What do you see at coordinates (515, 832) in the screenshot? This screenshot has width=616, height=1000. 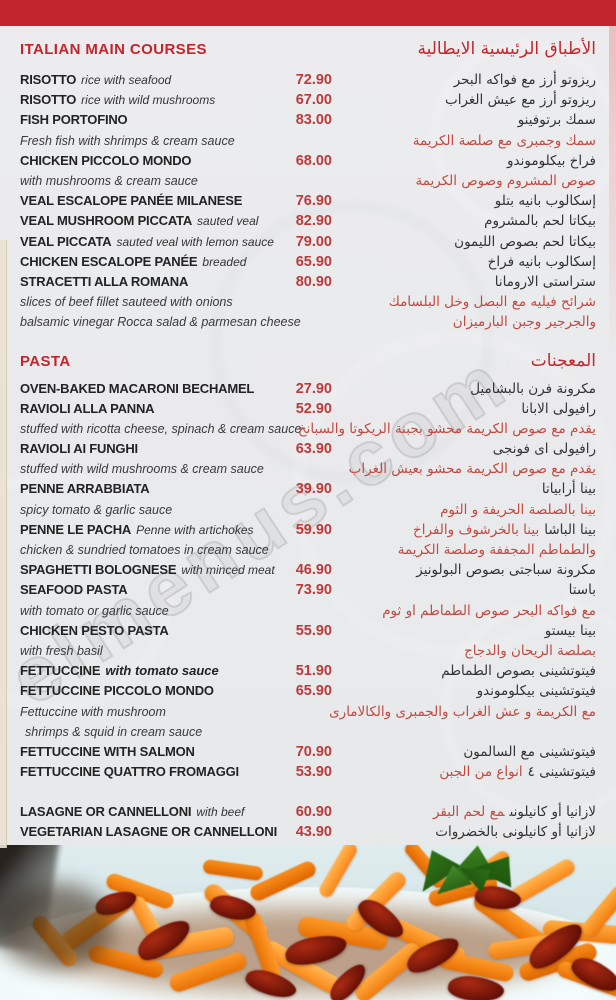 I see `arabic-name: لازانيا أو كانيلونى بالخضروات` at bounding box center [515, 832].